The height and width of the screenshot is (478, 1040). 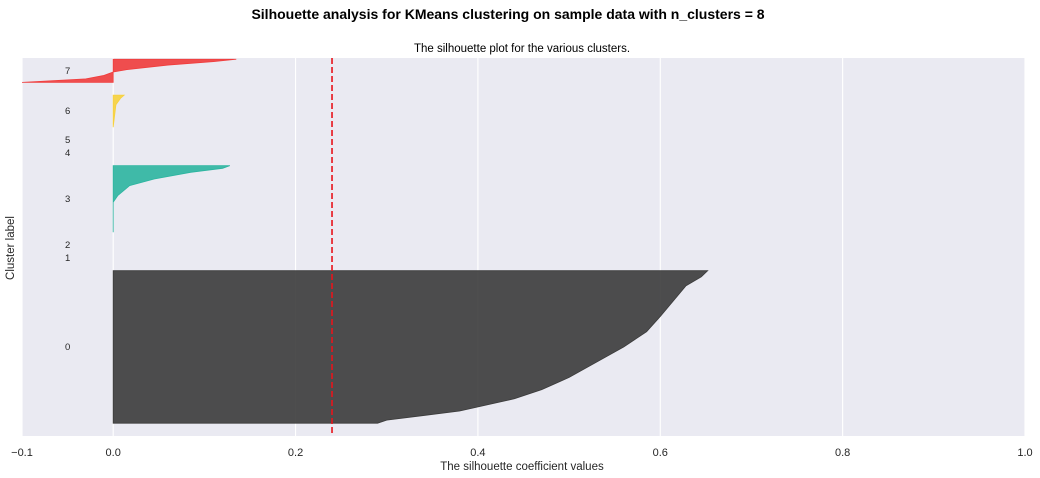 I want to click on cluster-label-6: 6, so click(x=67, y=111).